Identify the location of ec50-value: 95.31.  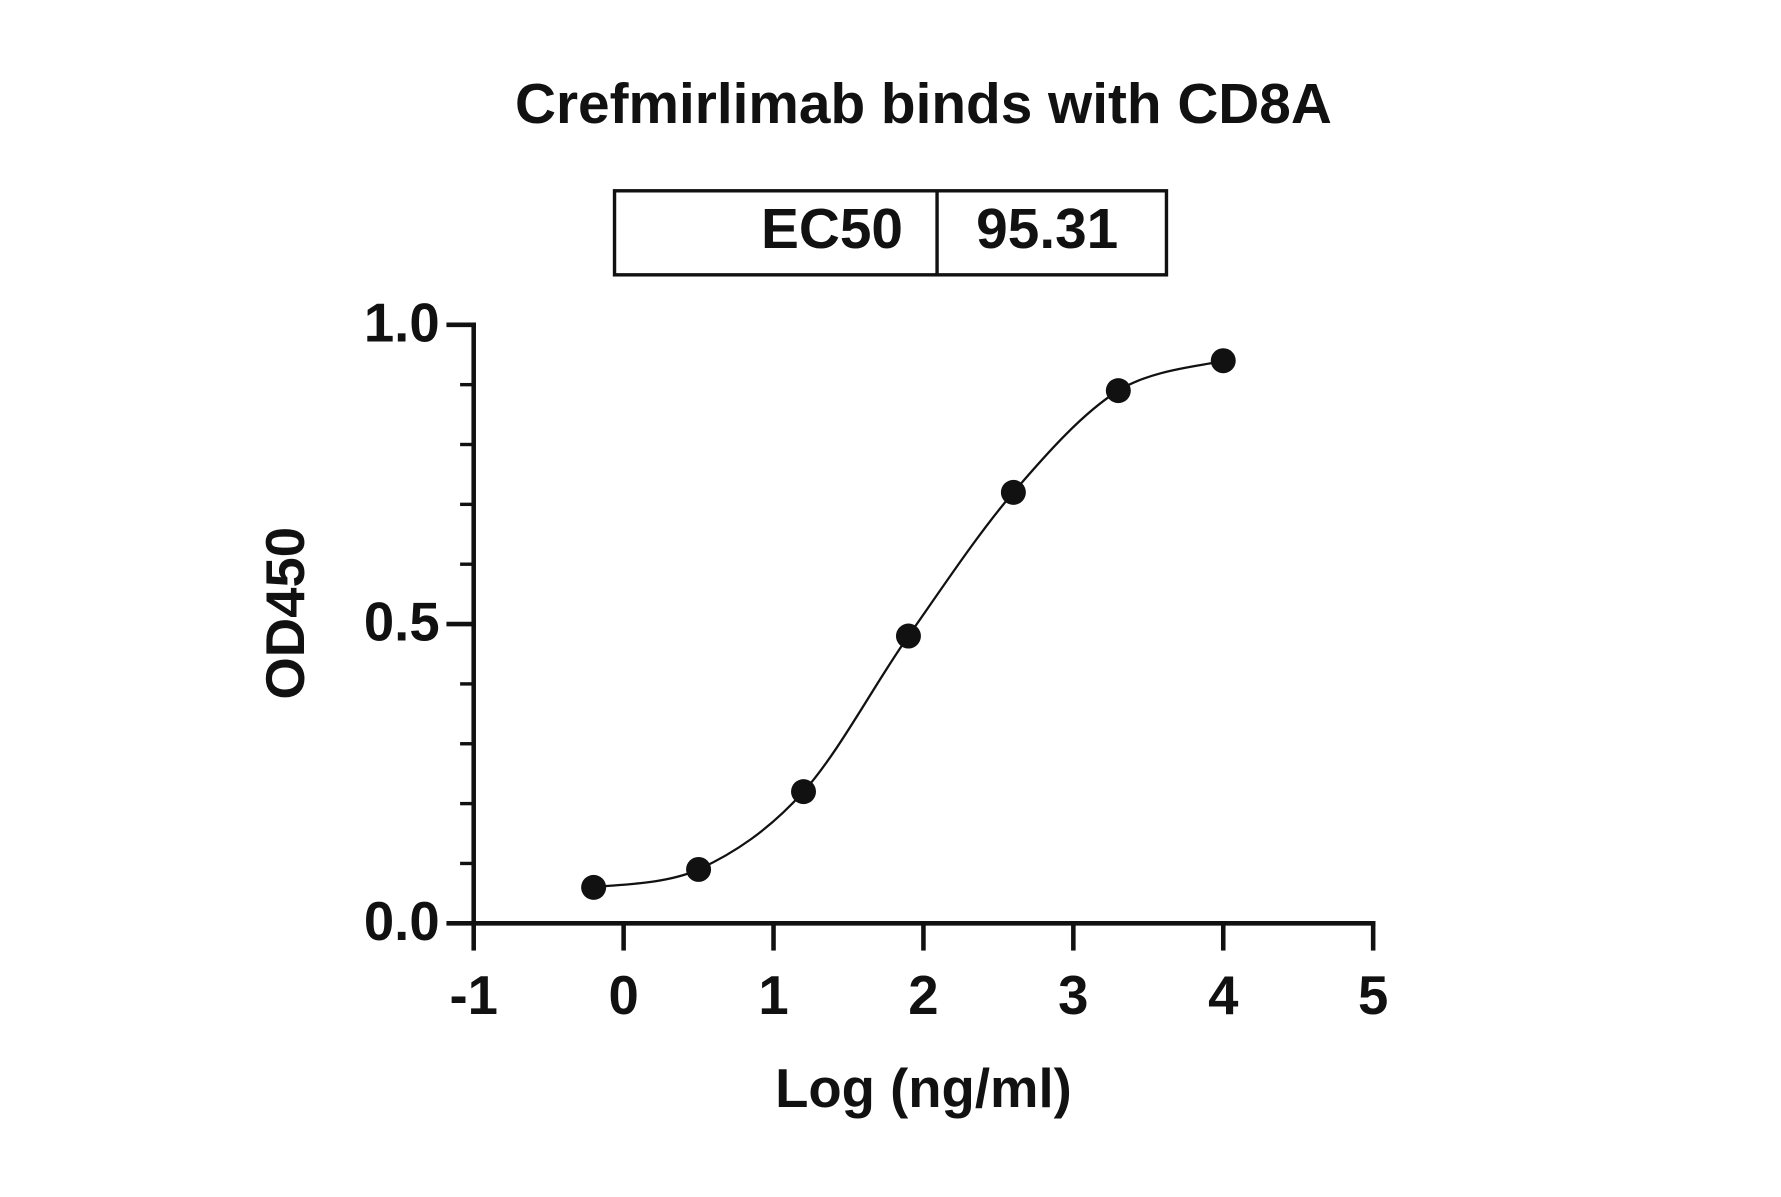
(1047, 229).